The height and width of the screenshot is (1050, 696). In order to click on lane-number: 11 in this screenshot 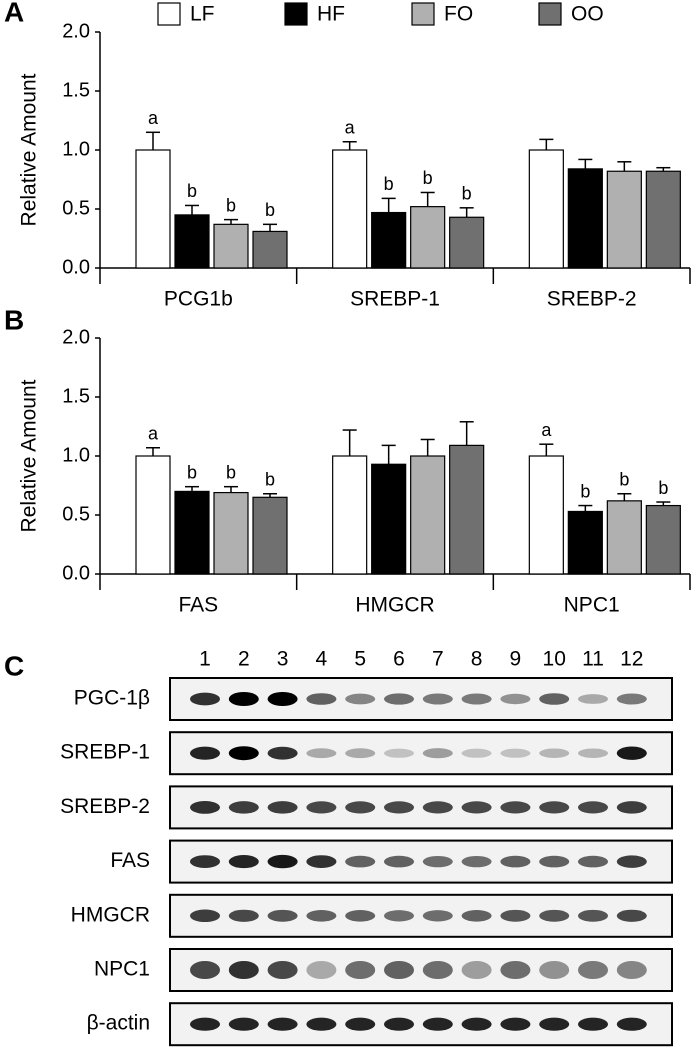, I will do `click(593, 659)`.